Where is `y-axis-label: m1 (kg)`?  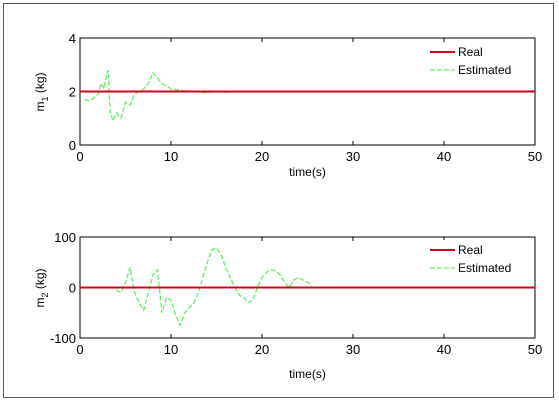
y-axis-label: m1 (kg) is located at coordinates (41, 91).